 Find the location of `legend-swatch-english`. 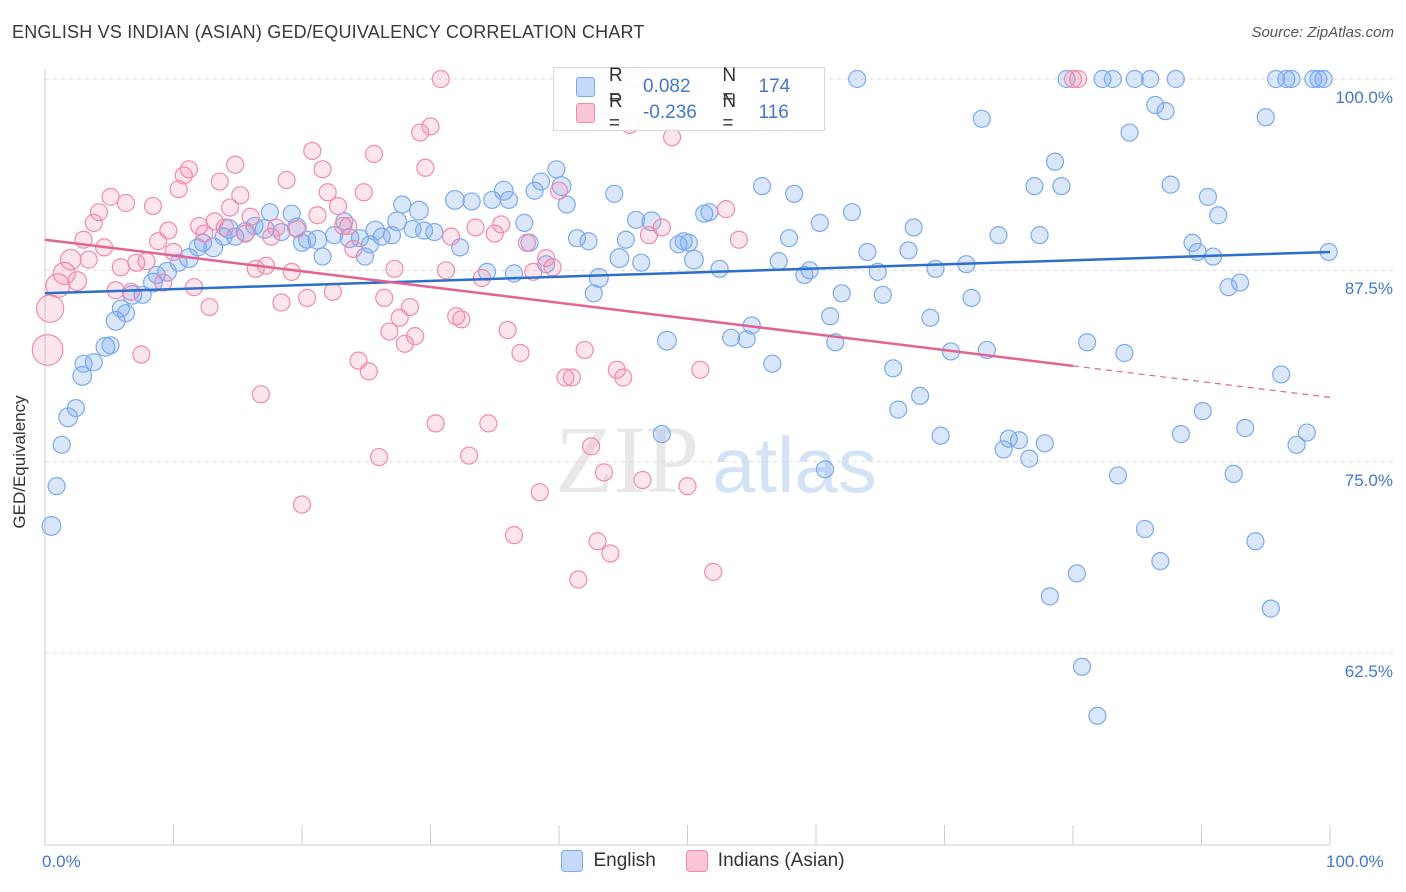

legend-swatch-english is located at coordinates (585, 87).